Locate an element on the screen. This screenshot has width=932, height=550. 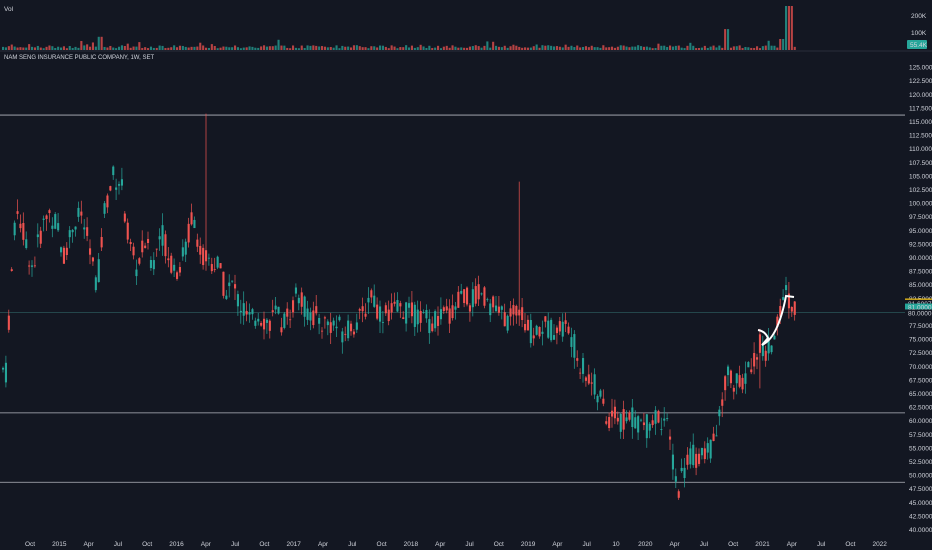
x-tick-label: 2017 is located at coordinates (293, 544).